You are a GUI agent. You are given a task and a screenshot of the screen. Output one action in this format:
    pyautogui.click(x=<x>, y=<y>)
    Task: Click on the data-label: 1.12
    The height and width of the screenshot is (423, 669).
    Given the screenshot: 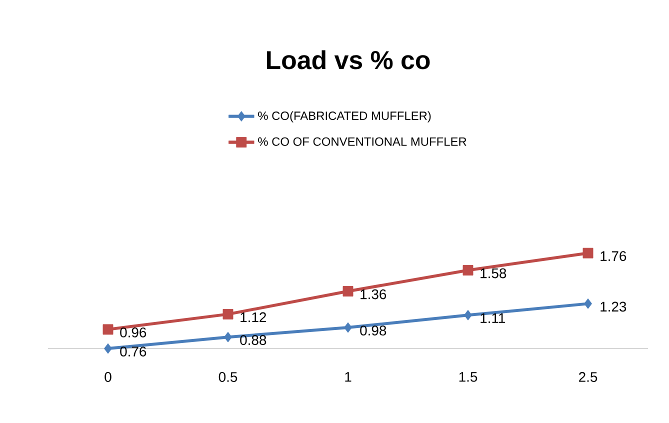 What is the action you would take?
    pyautogui.click(x=253, y=317)
    